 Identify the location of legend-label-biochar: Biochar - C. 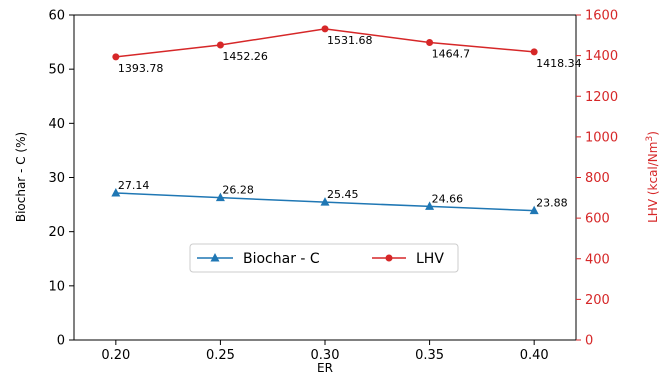
(281, 259).